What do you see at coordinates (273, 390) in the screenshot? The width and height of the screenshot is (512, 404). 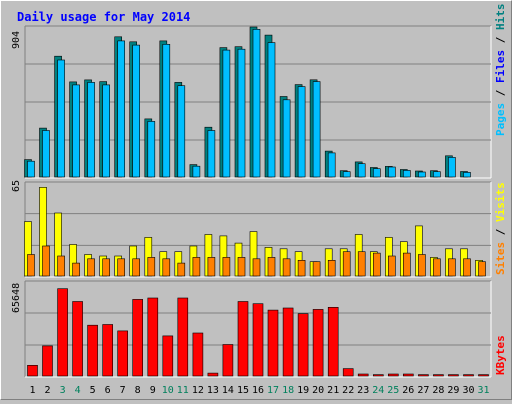 I see `x-tick-label: 17` at bounding box center [273, 390].